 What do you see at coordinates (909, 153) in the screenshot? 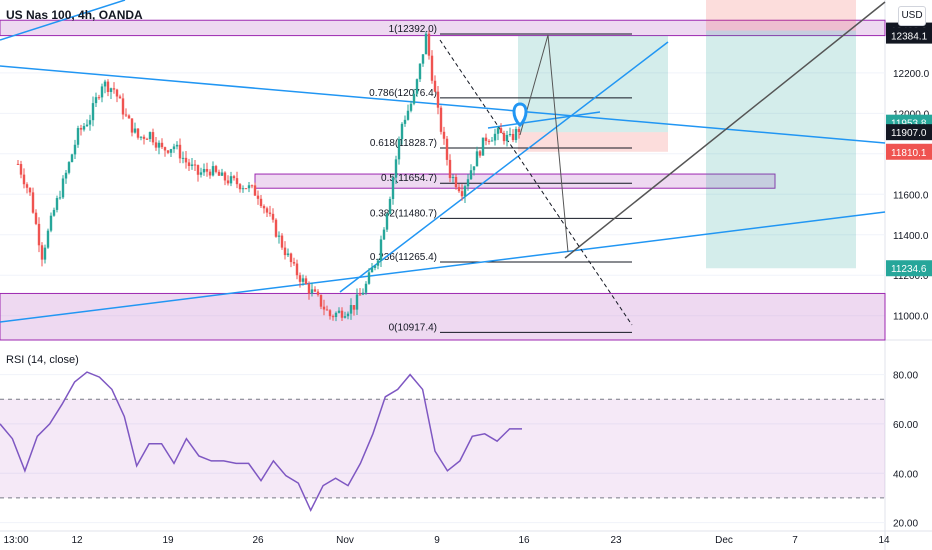
I see `price-badge-label: 11810.1` at bounding box center [909, 153].